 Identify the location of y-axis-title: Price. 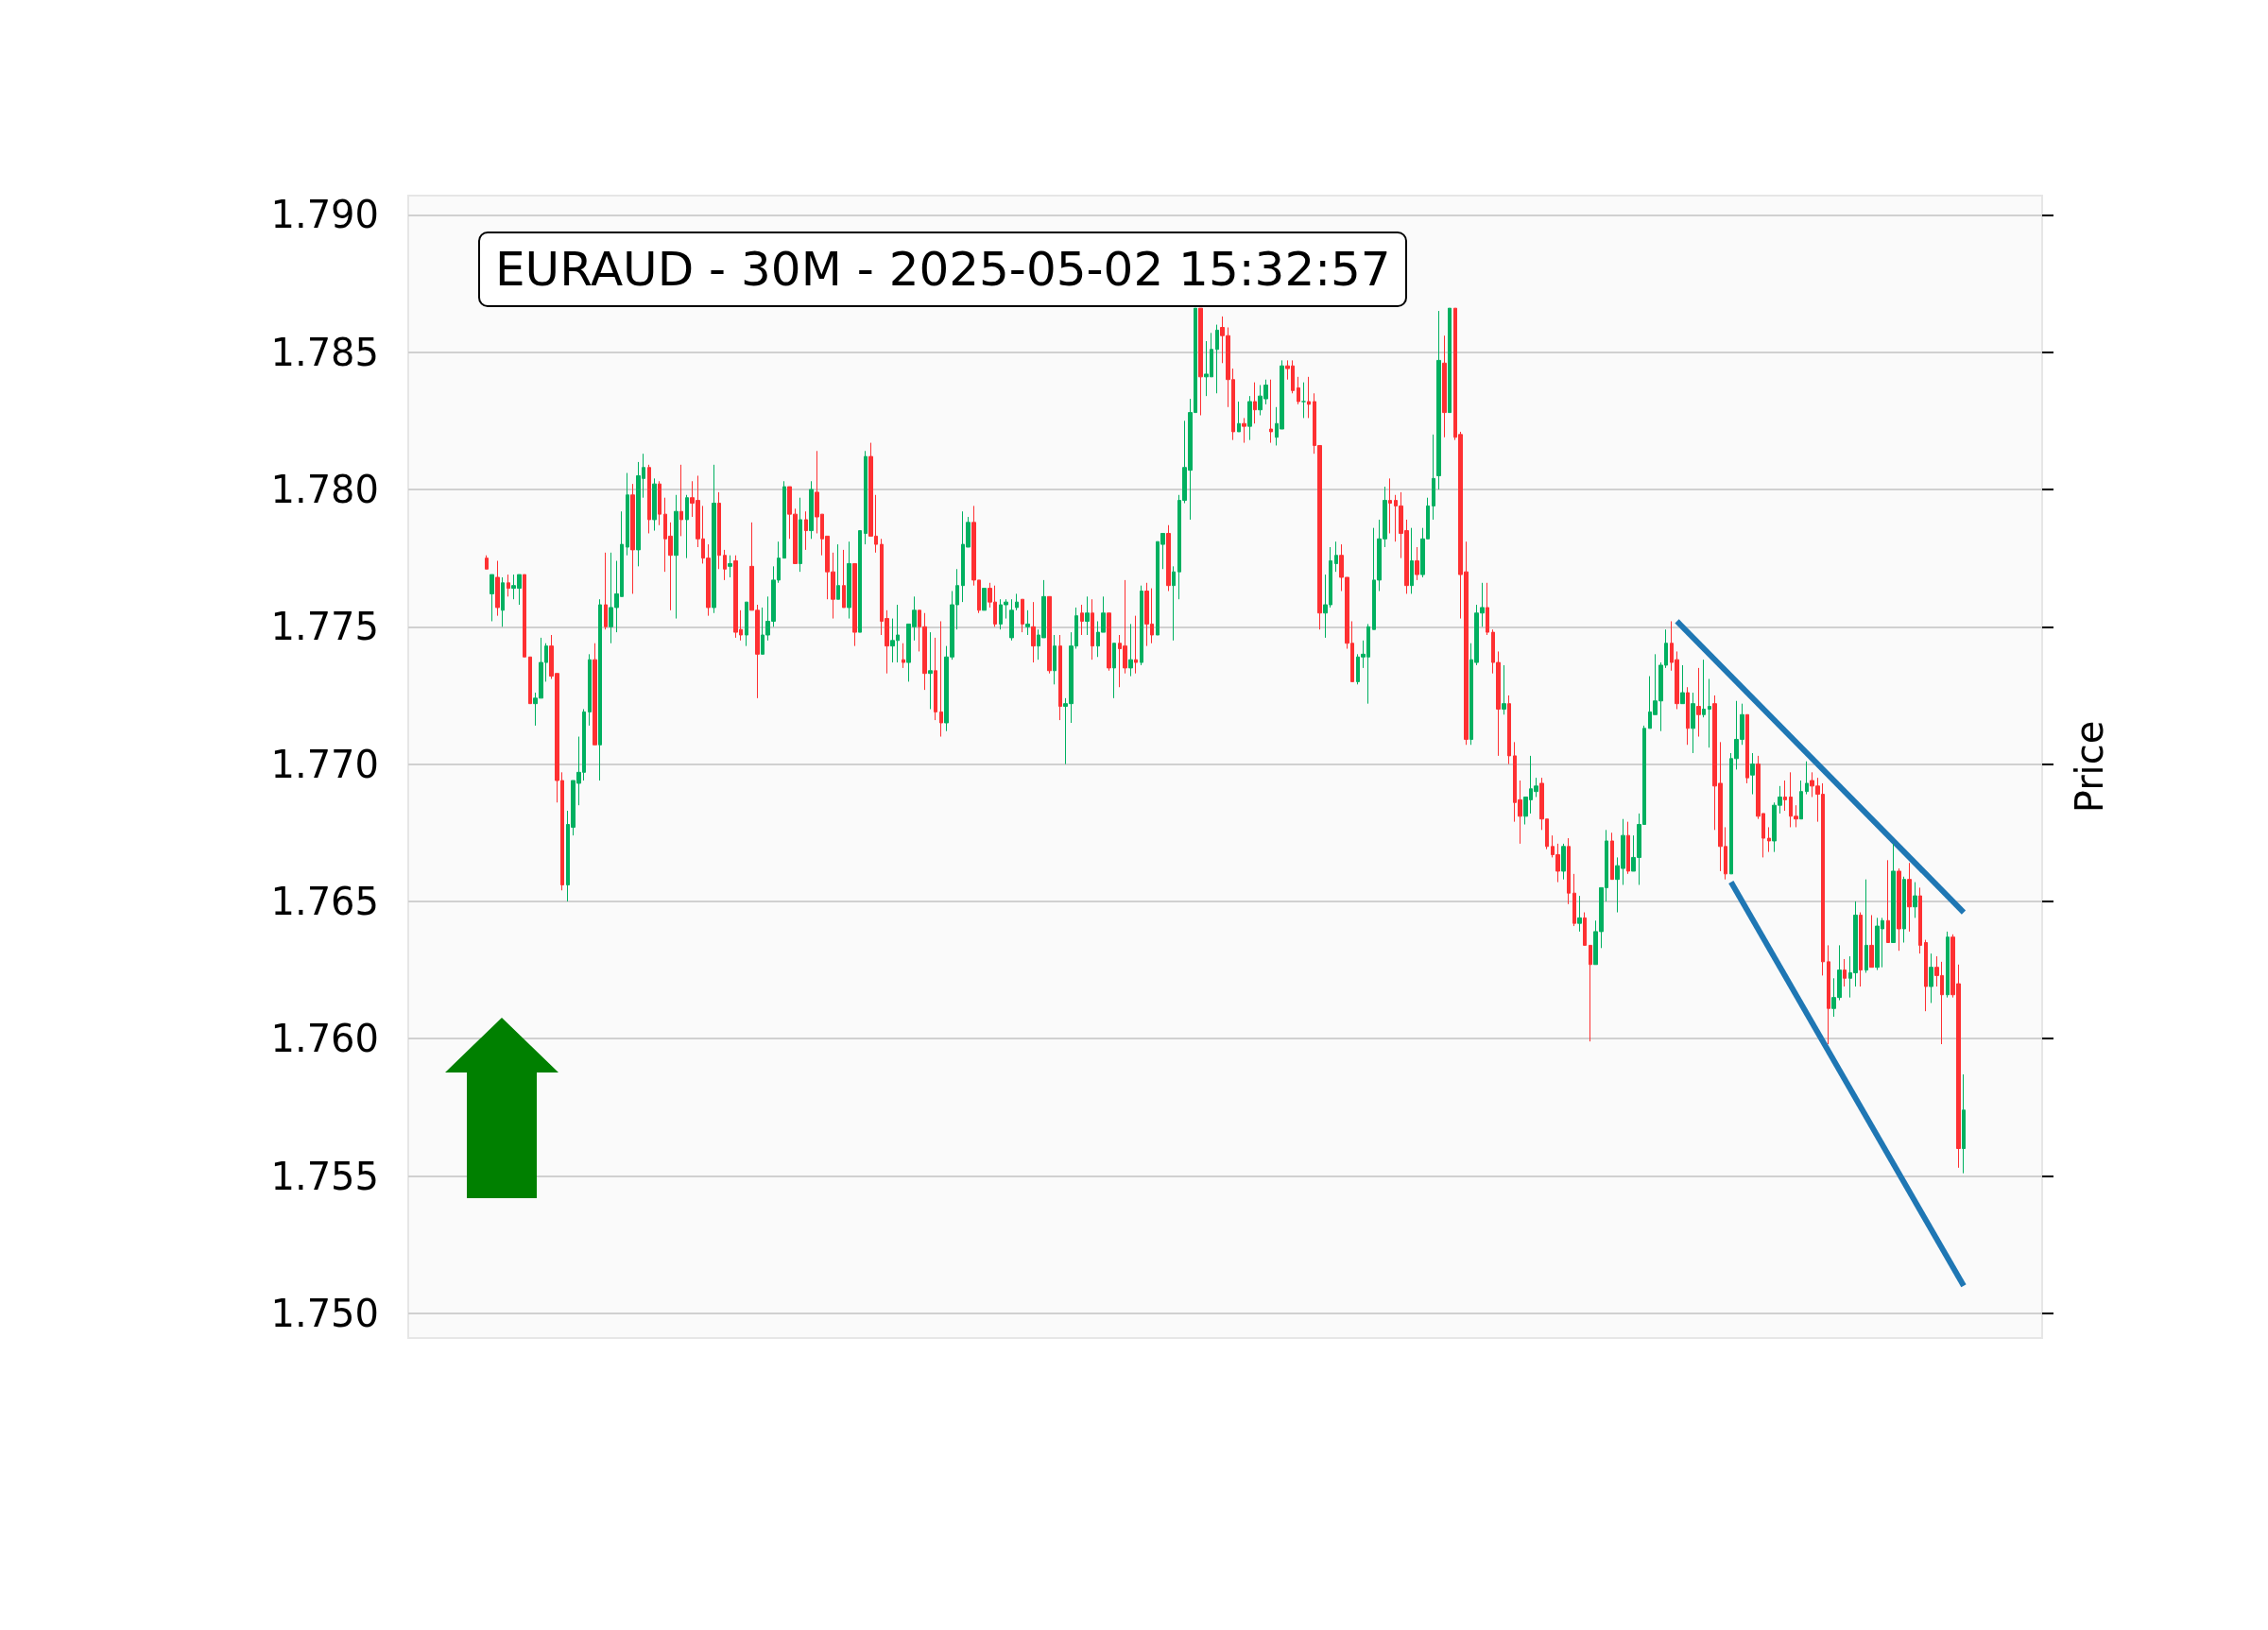
(2089, 767).